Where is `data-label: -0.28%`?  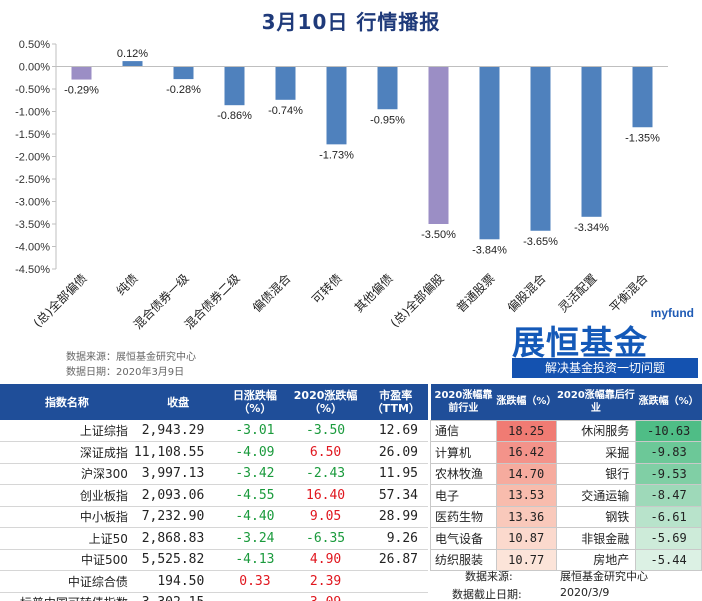
data-label: -0.28% is located at coordinates (183, 90).